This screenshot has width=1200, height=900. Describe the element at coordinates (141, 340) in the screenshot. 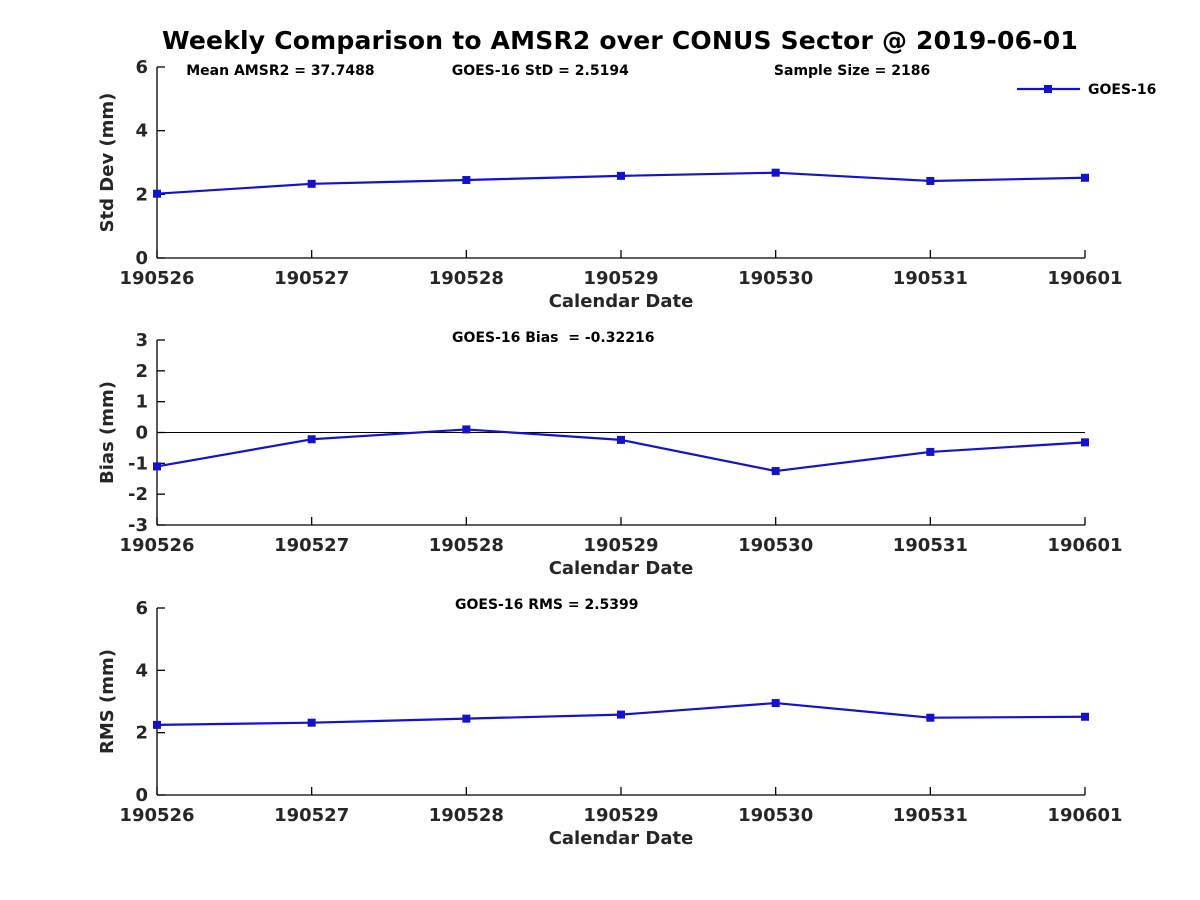

I see `y-tick-label: 3` at that location.